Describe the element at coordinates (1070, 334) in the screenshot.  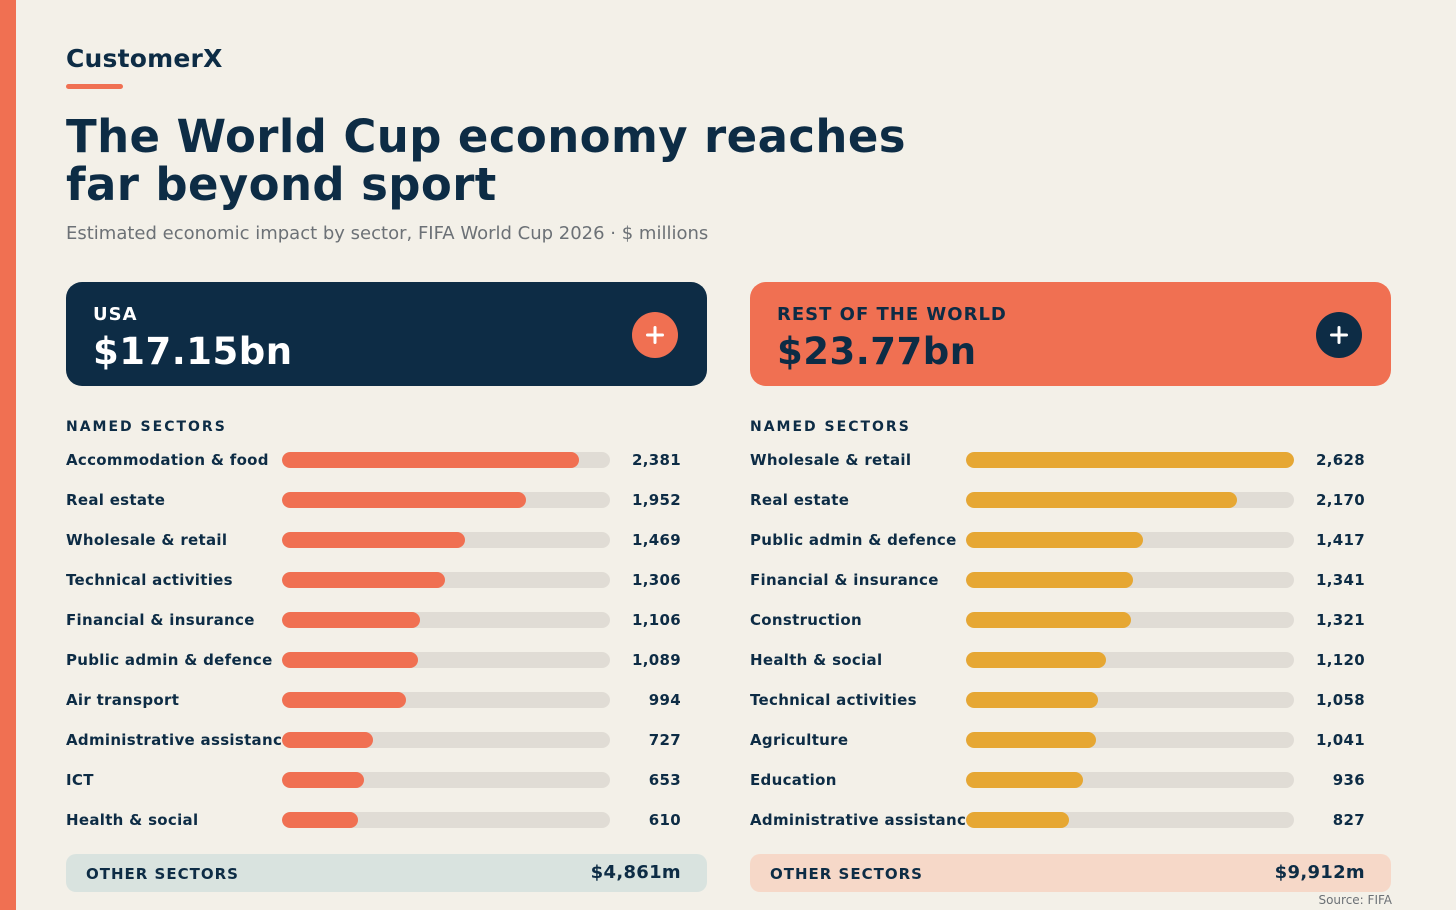
I see `row-header-card: REST OF THE WORLD $23.77bn` at that location.